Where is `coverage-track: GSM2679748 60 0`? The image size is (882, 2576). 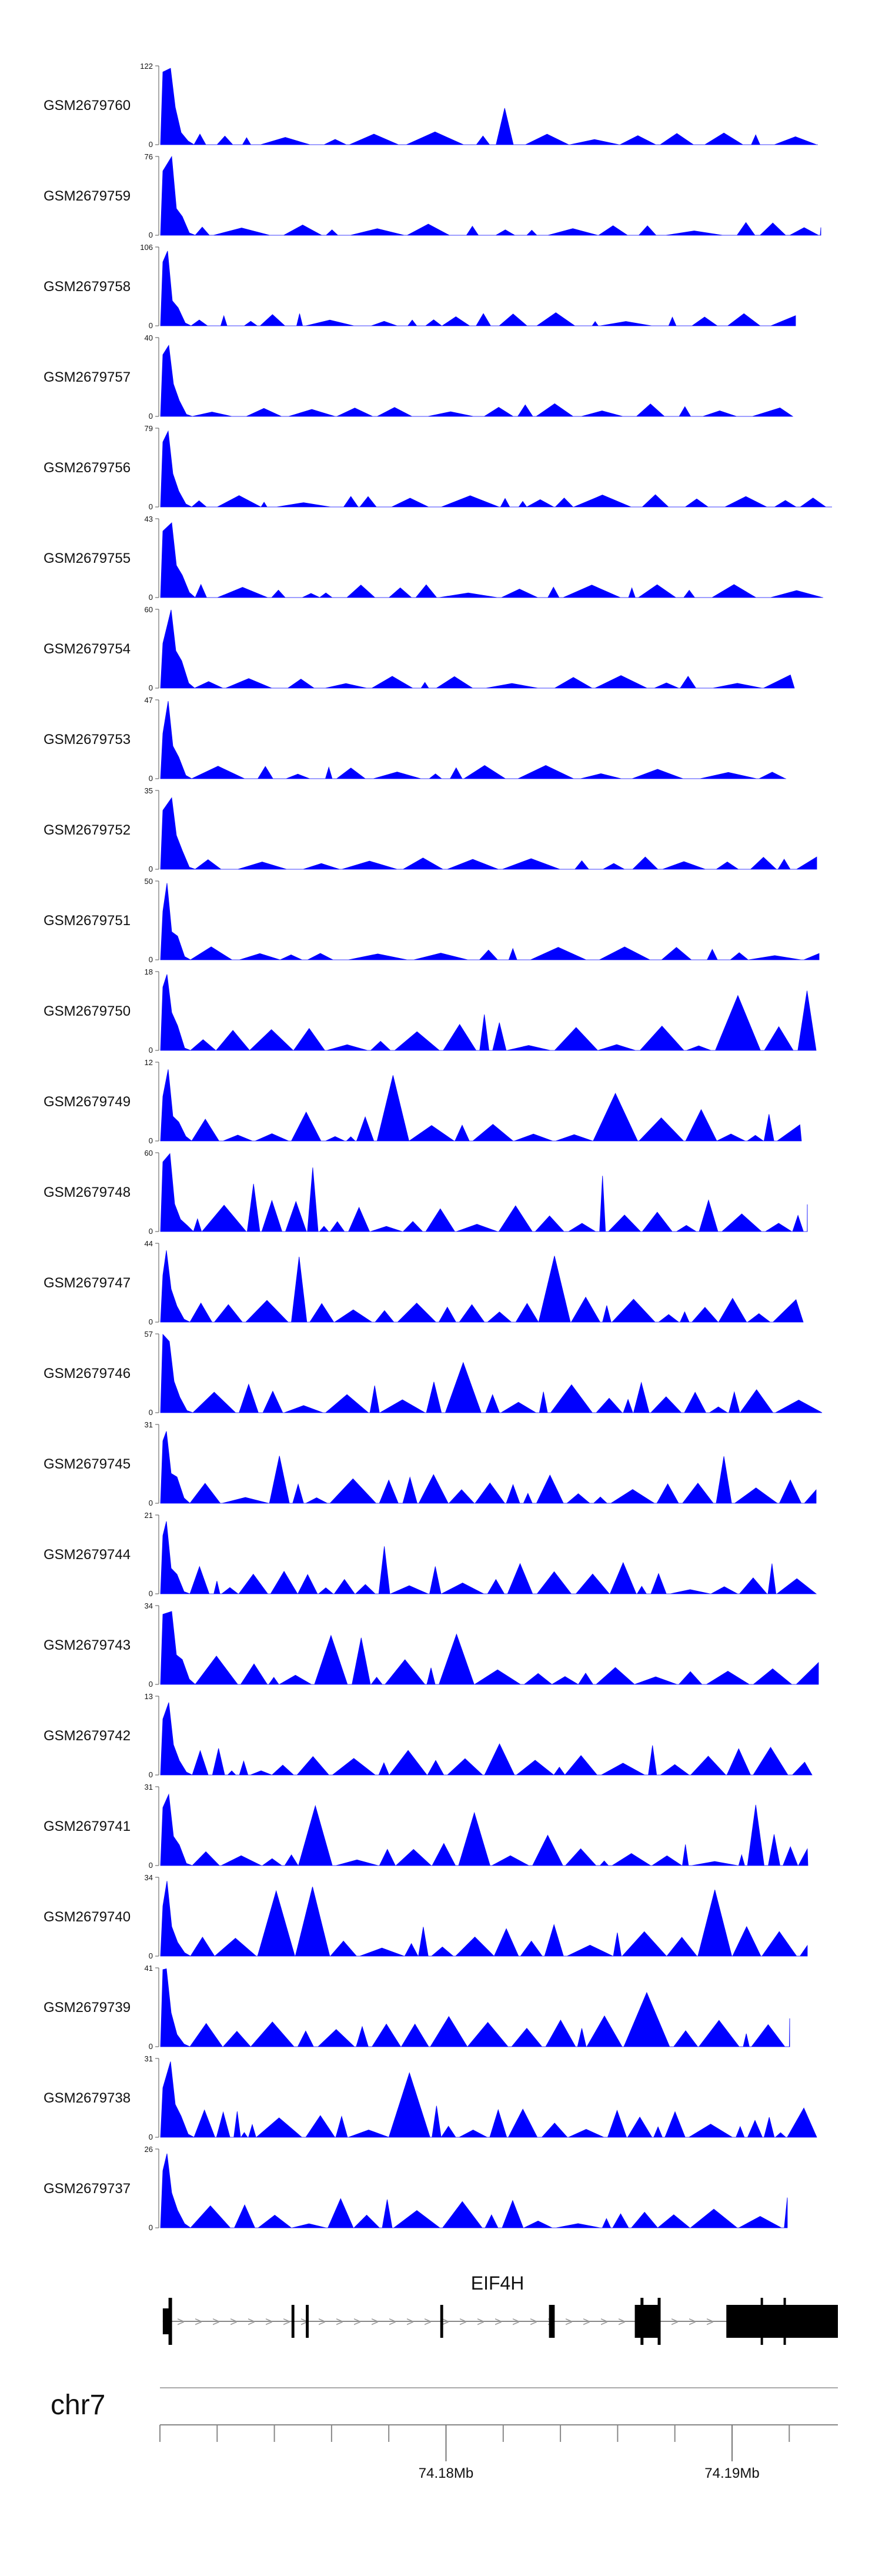 coverage-track: GSM2679748 60 0 is located at coordinates (426, 1192).